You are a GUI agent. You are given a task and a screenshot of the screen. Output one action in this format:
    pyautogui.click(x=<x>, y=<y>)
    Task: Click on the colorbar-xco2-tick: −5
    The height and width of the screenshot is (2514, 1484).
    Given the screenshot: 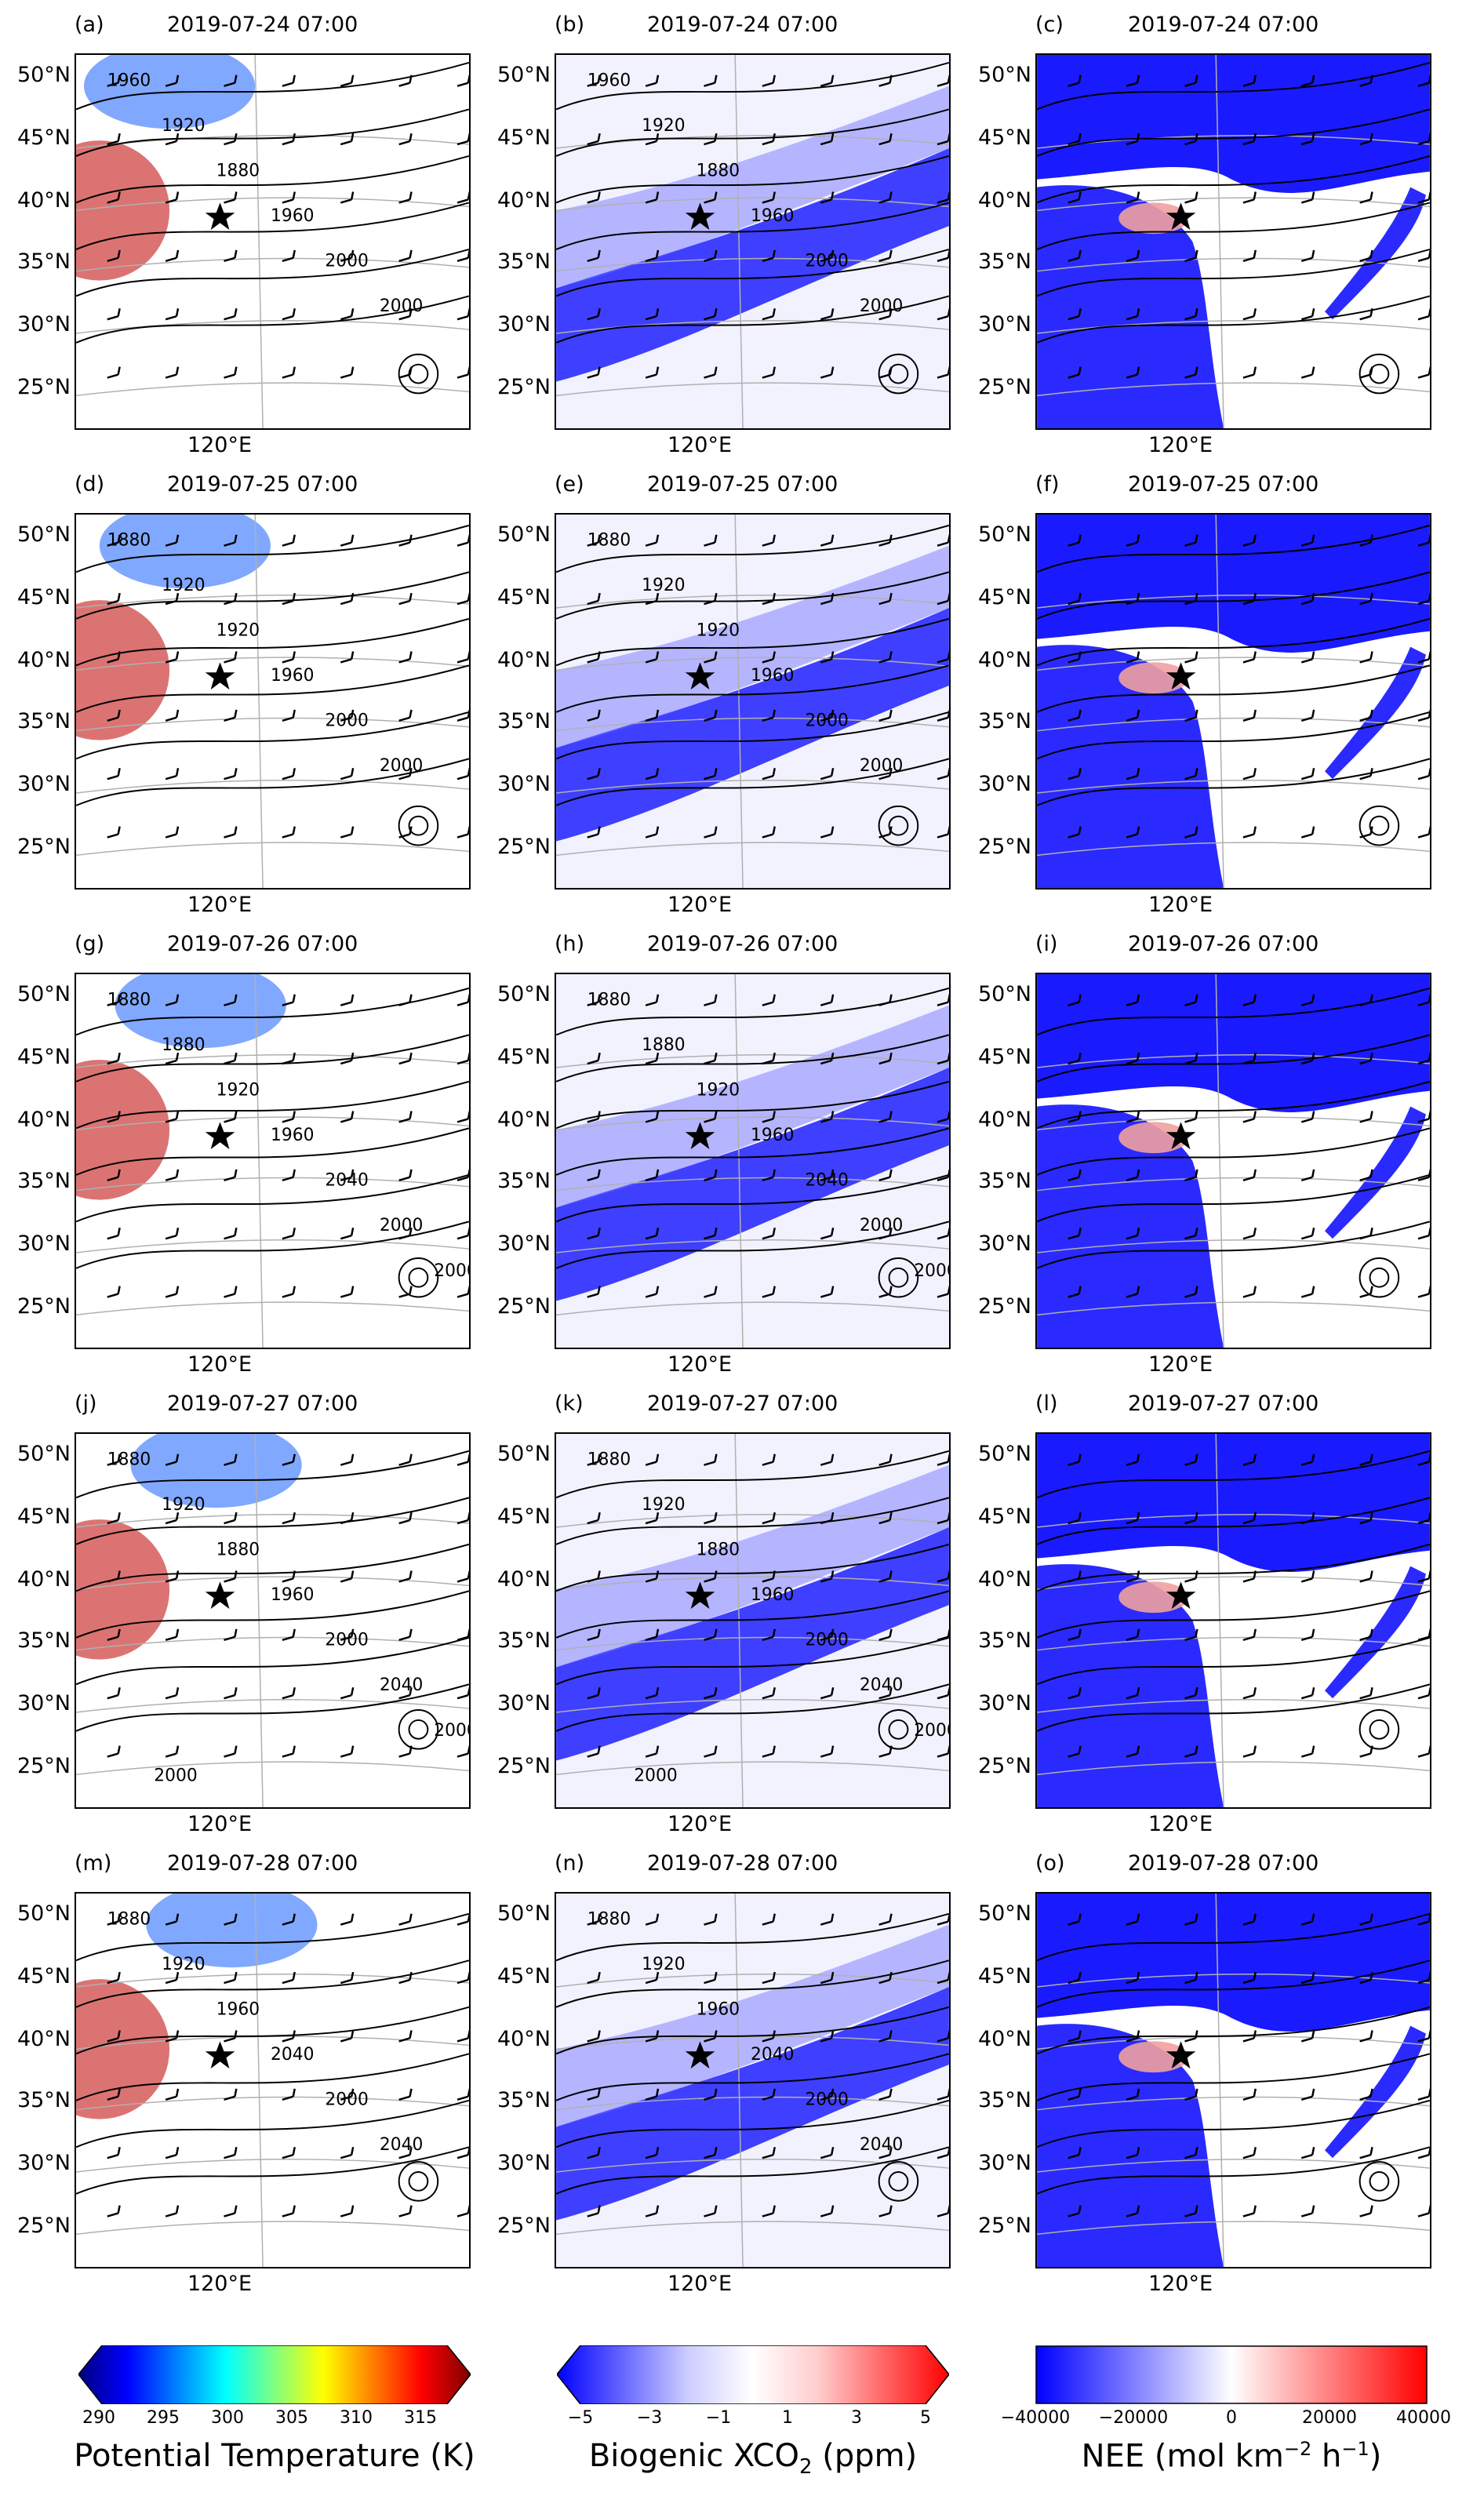 What is the action you would take?
    pyautogui.click(x=580, y=2418)
    